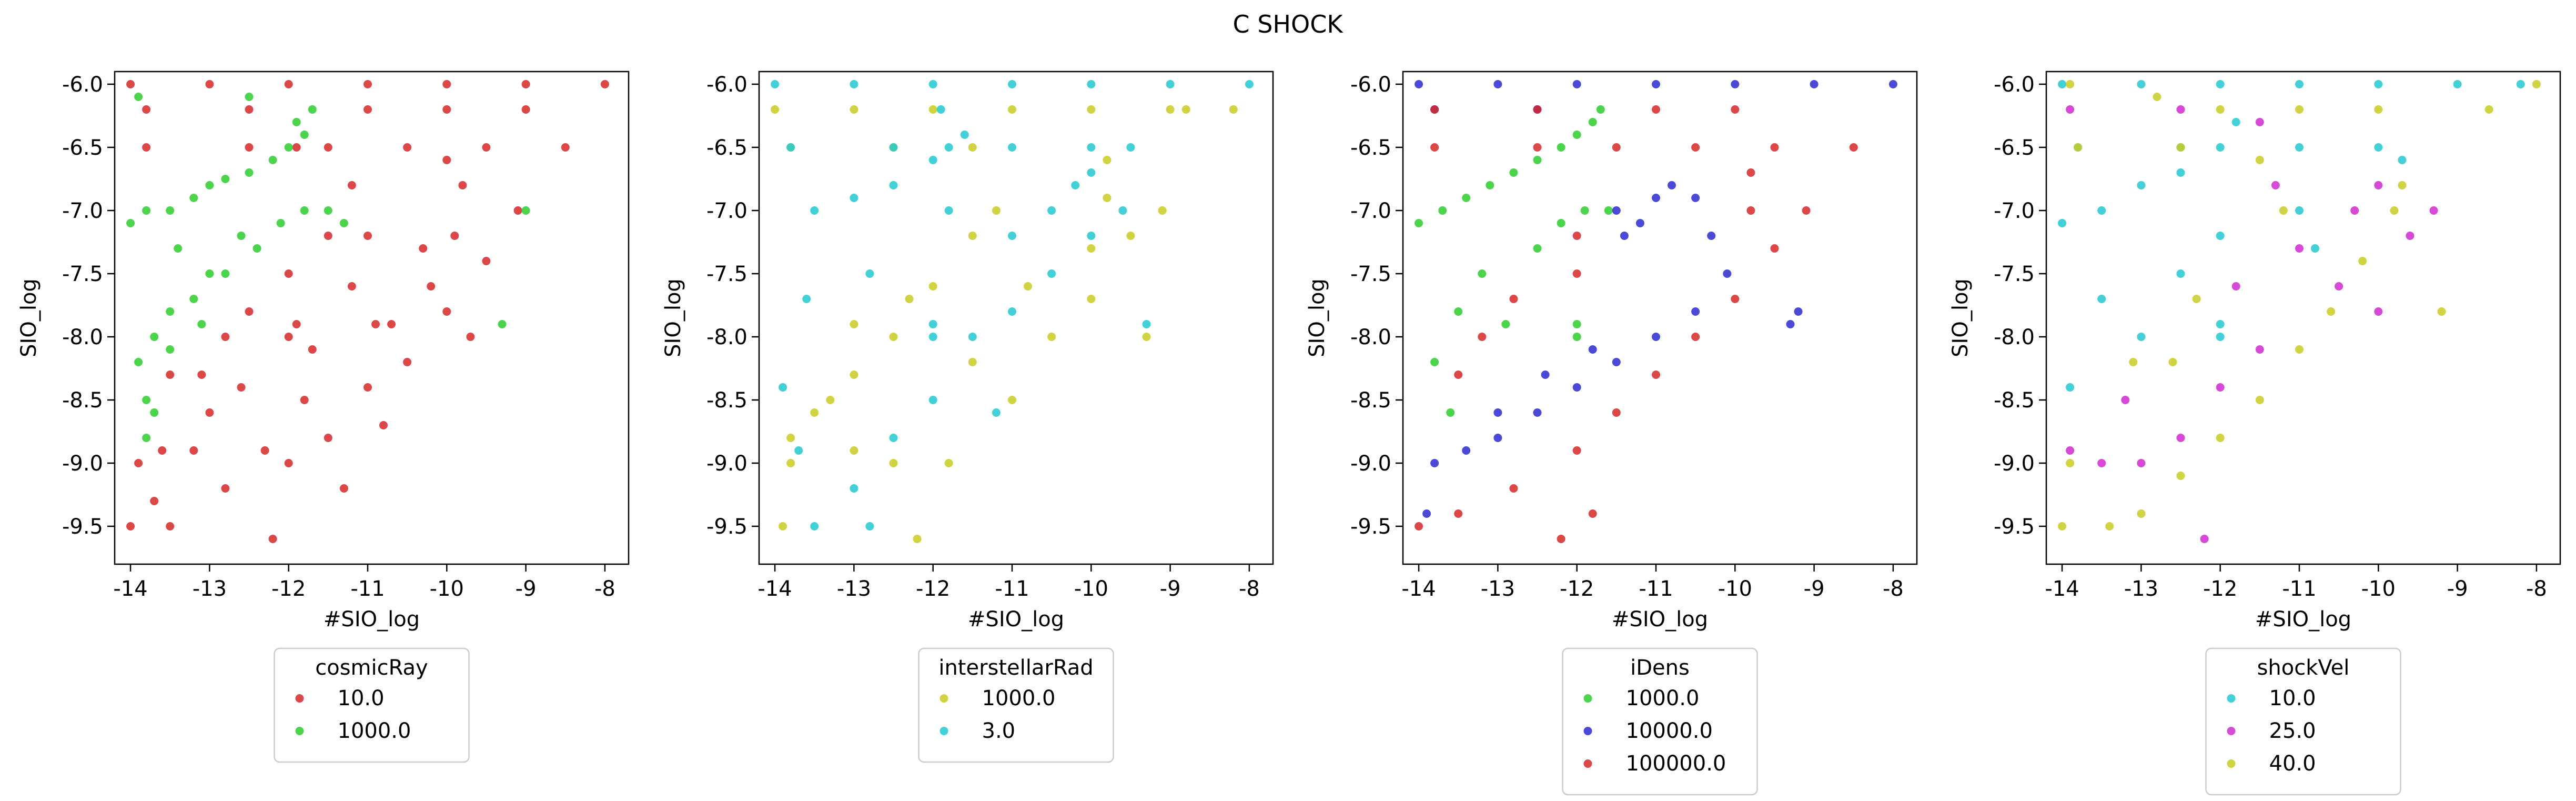 This screenshot has height=801, width=2576. I want to click on legend-entry-label: 25.0, so click(2292, 731).